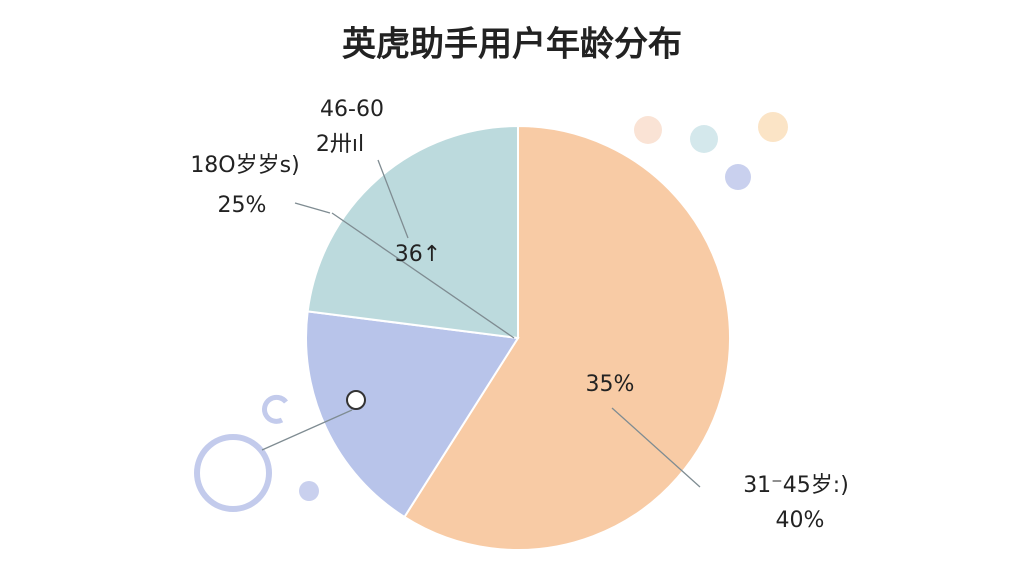 Image resolution: width=1024 pixels, height=576 pixels. I want to click on marker, so click(356, 400).